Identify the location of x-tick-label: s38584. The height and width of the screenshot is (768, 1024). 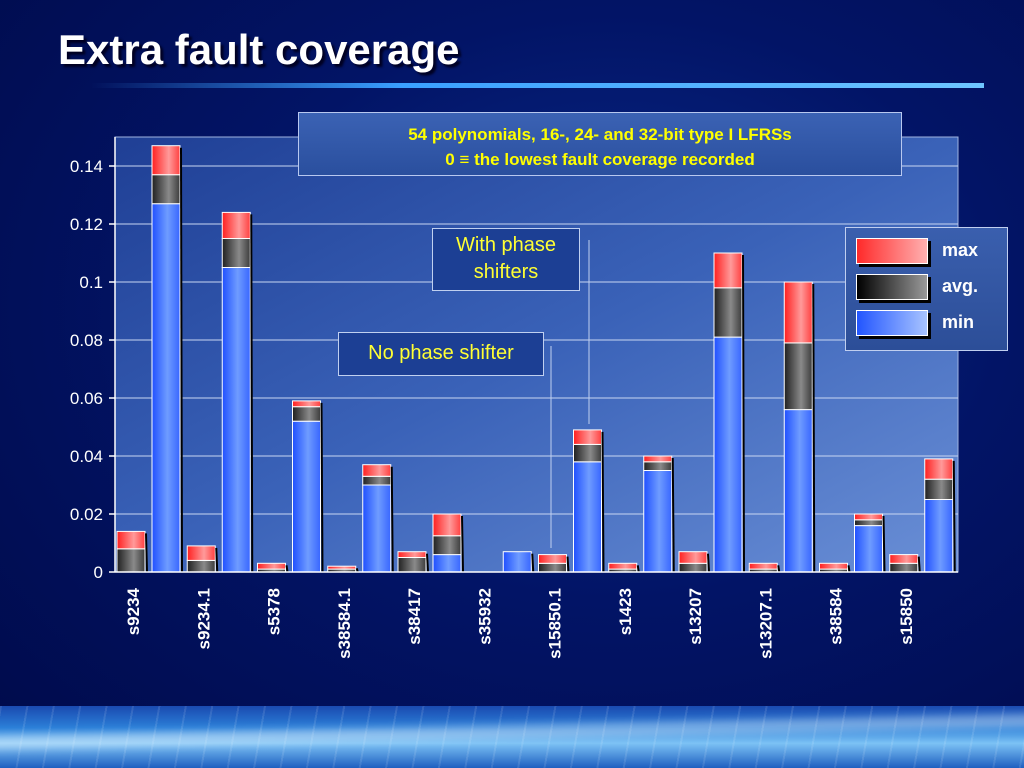
(836, 615).